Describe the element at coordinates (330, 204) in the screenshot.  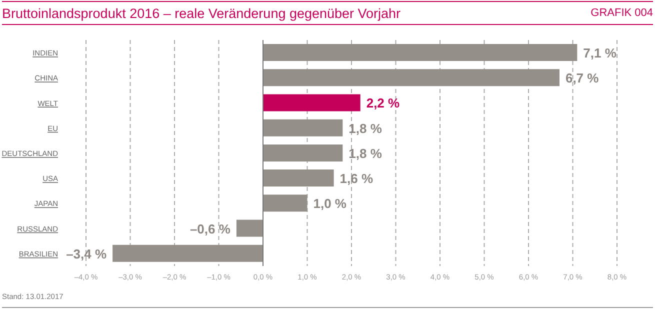
I see `data-label: 1,0 %` at that location.